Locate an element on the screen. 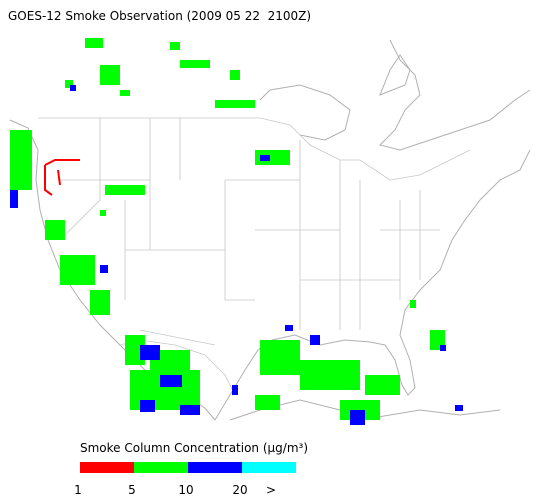 The height and width of the screenshot is (504, 540). legend: 1 5 10 20 > is located at coordinates (185, 479).